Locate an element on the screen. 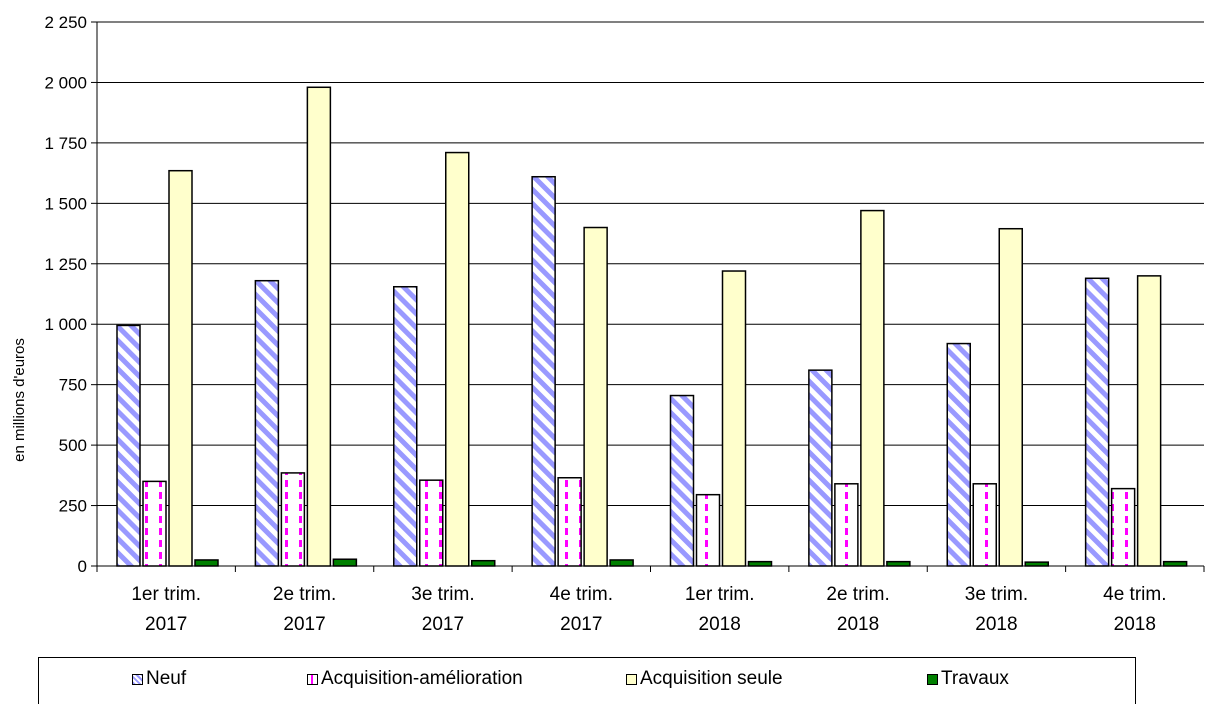 The image size is (1206, 704). y-tick-label: 2 000 is located at coordinates (65, 82).